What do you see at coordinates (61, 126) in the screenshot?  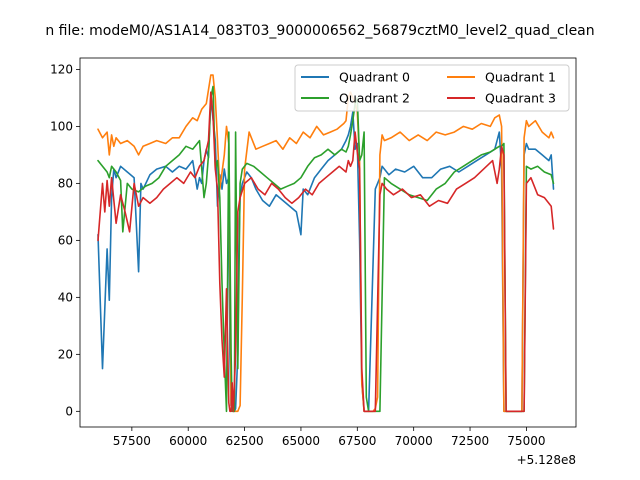 I see `y-tick-label: 100` at bounding box center [61, 126].